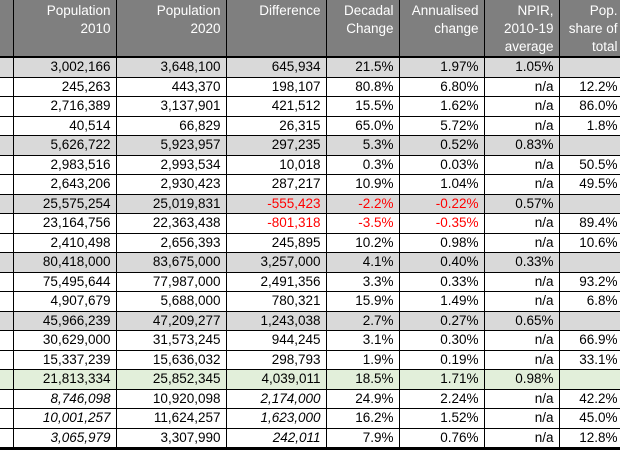 The width and height of the screenshot is (620, 450). What do you see at coordinates (276, 125) in the screenshot?
I see `table-cell: 26,315` at bounding box center [276, 125].